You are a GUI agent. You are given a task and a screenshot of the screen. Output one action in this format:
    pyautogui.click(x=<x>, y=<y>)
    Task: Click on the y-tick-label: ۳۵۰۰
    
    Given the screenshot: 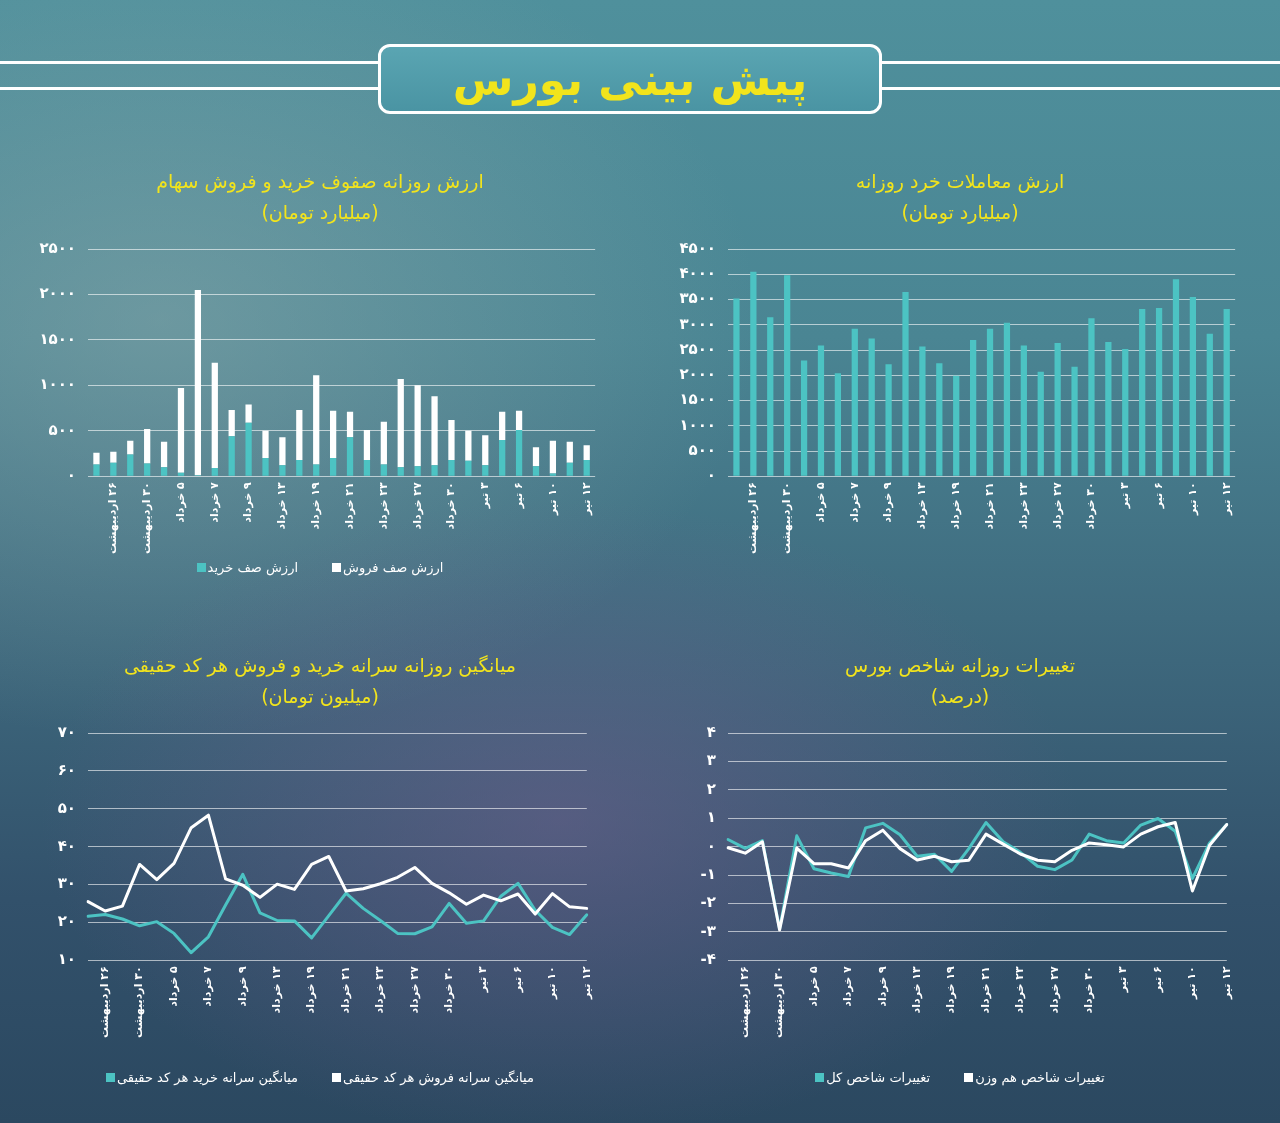 What is the action you would take?
    pyautogui.click(x=697, y=298)
    